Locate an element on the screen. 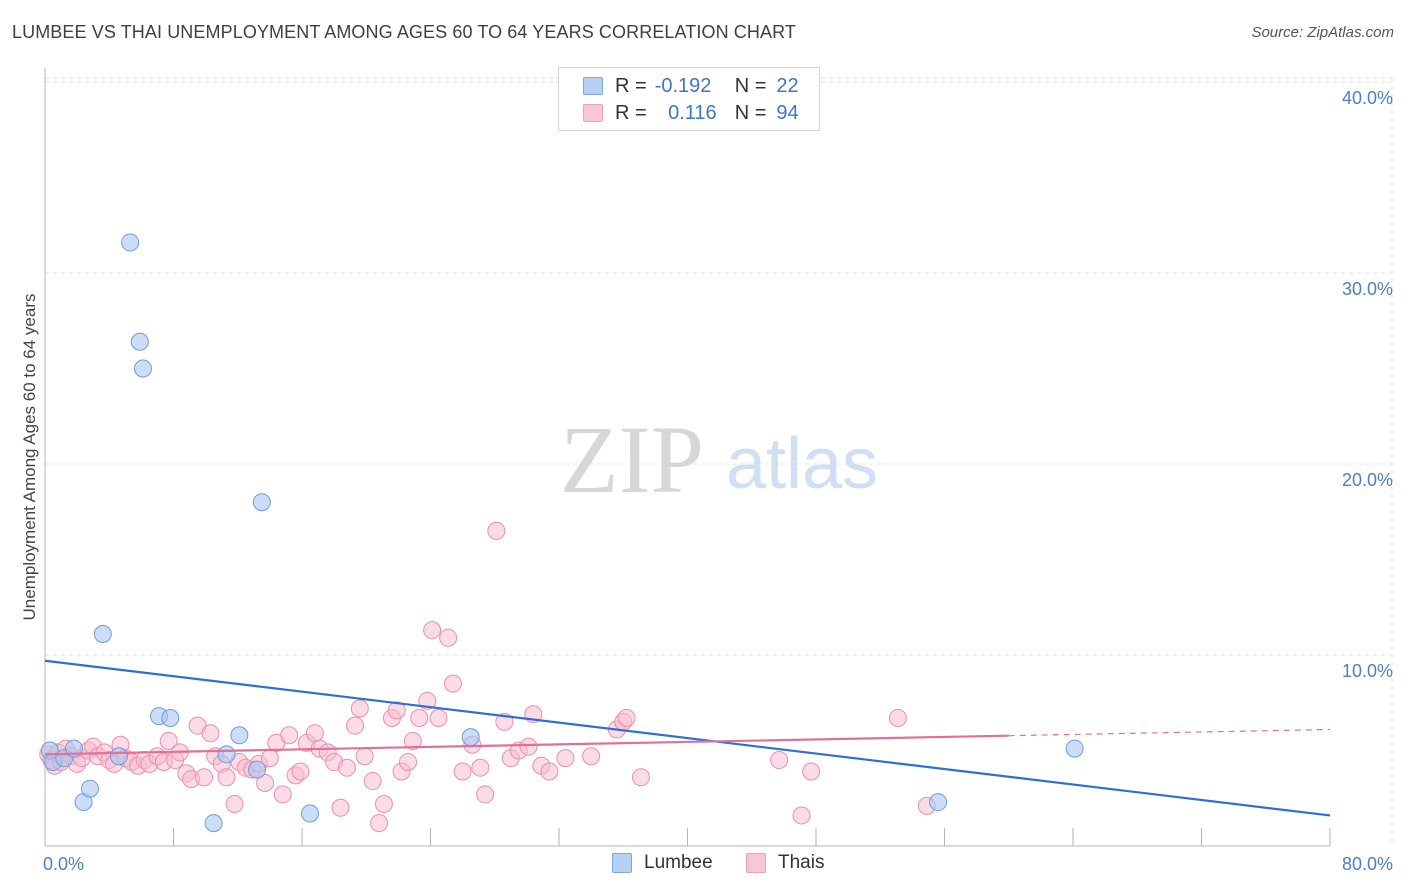 This screenshot has height=892, width=1406. y-tick-labels: 10.0% 20.0% 30.0% 40.0% is located at coordinates (1367, 384).